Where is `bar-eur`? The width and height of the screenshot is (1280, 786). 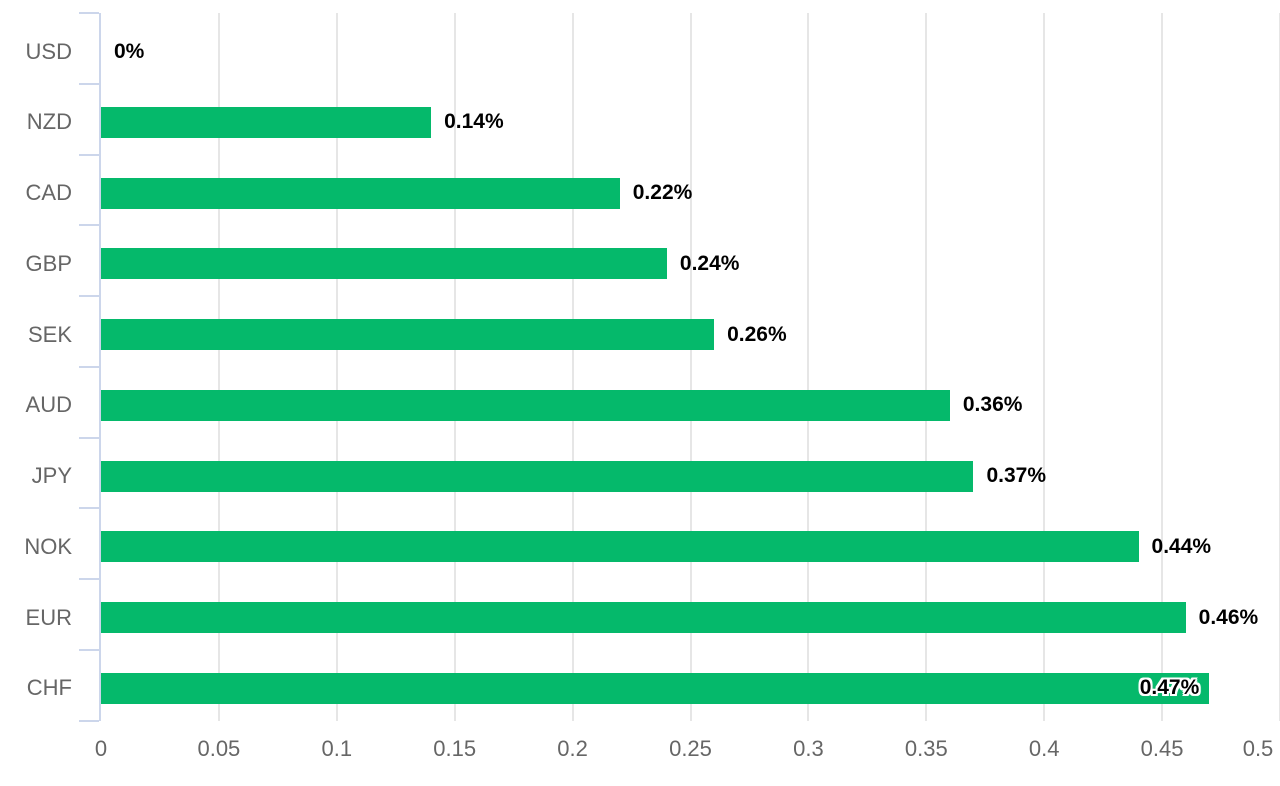 bar-eur is located at coordinates (643, 617).